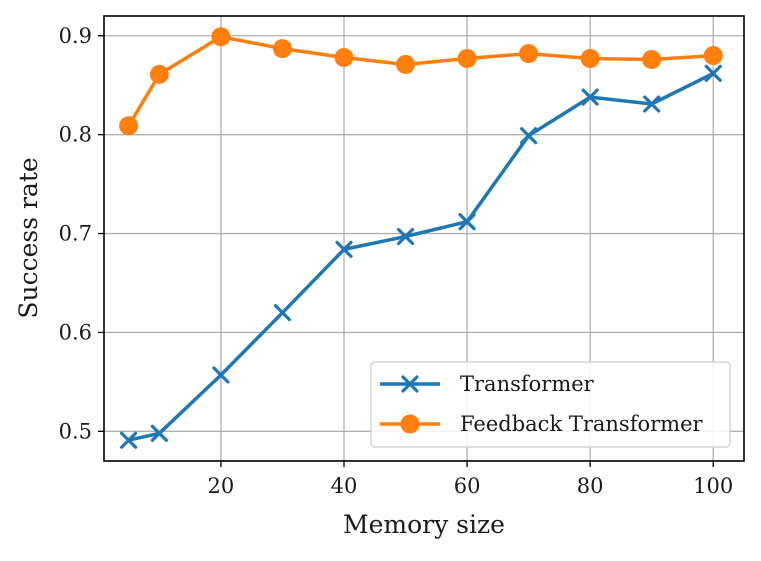 The image size is (761, 561). I want to click on series-line, so click(420, 81).